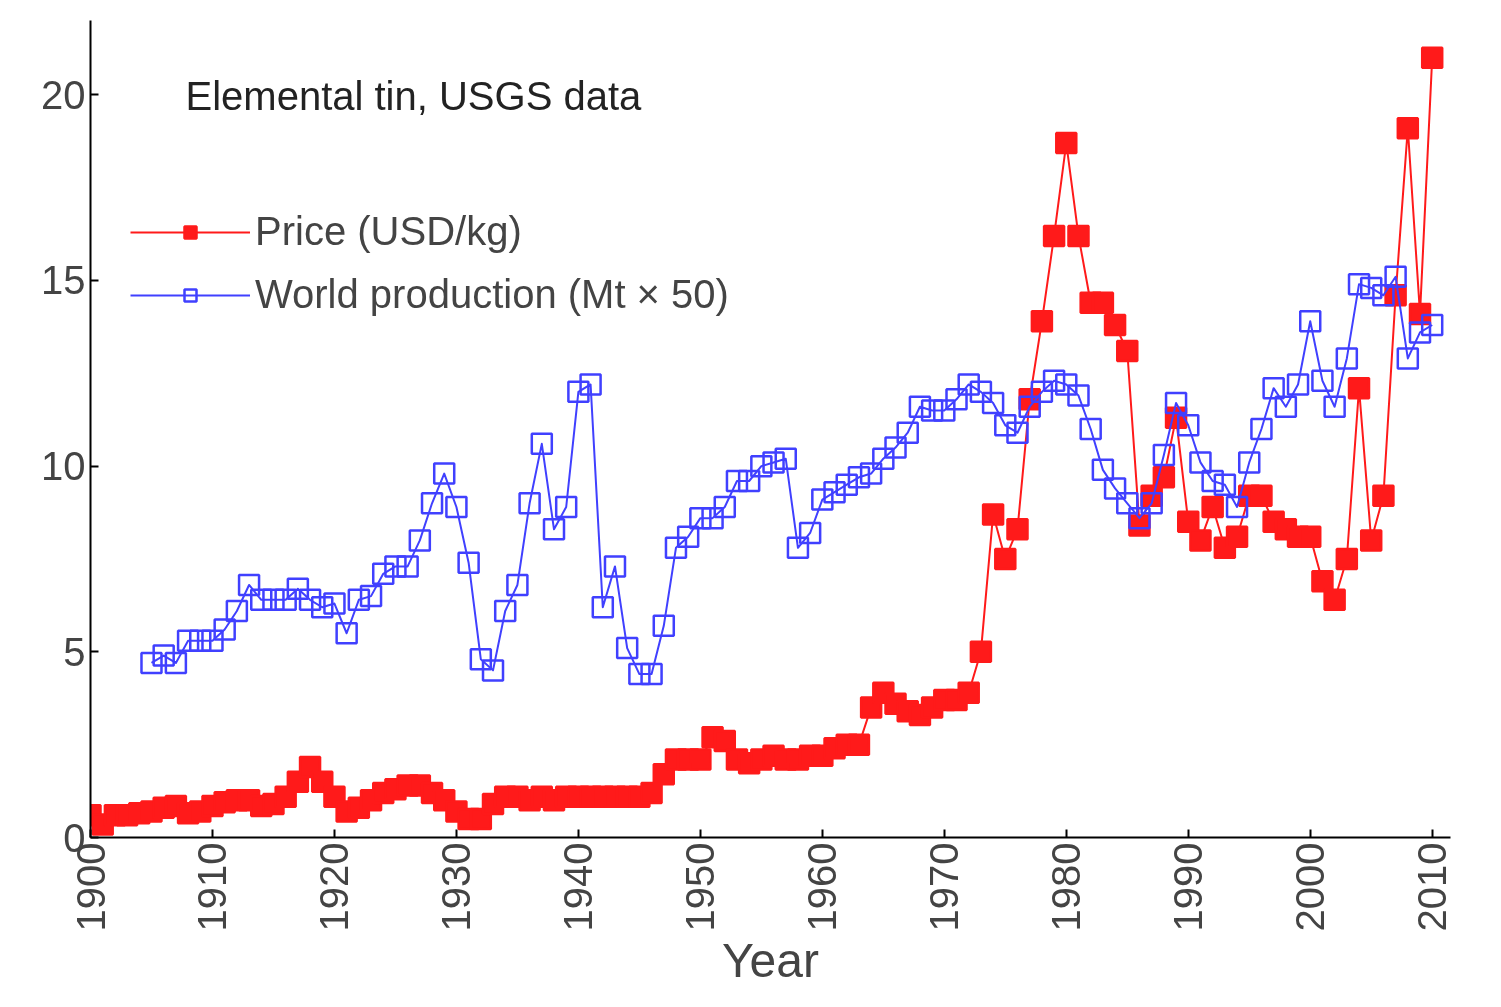 This screenshot has height=1007, width=1501. What do you see at coordinates (1432, 887) in the screenshot?
I see `x-tick-label: 2010` at bounding box center [1432, 887].